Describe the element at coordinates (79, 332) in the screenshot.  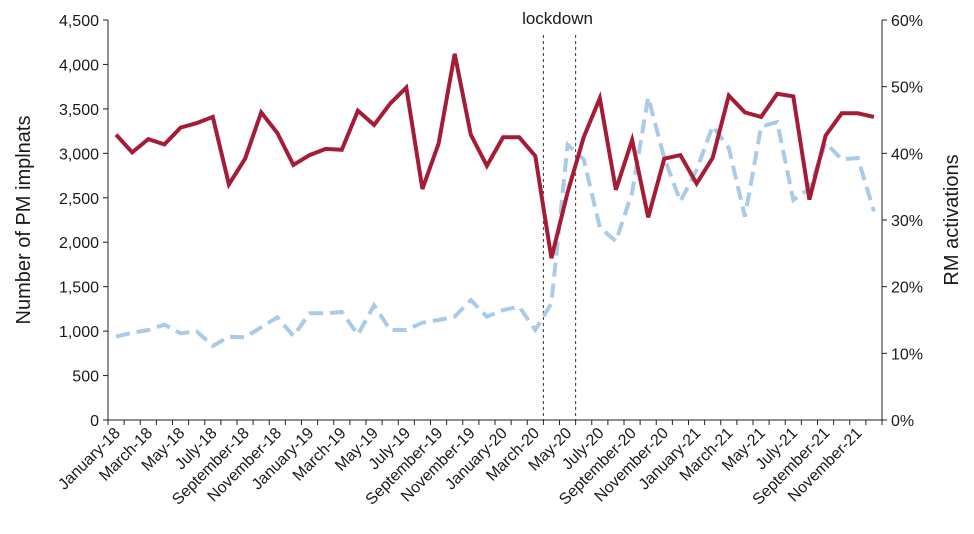
I see `left-tick-label: 1,000` at that location.